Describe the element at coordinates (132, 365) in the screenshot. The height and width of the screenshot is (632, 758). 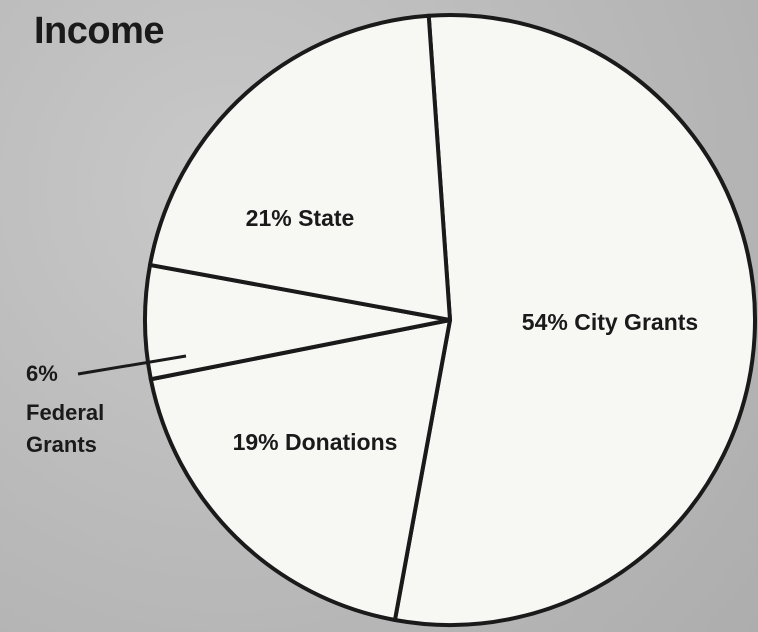
I see `federal-callout-line` at that location.